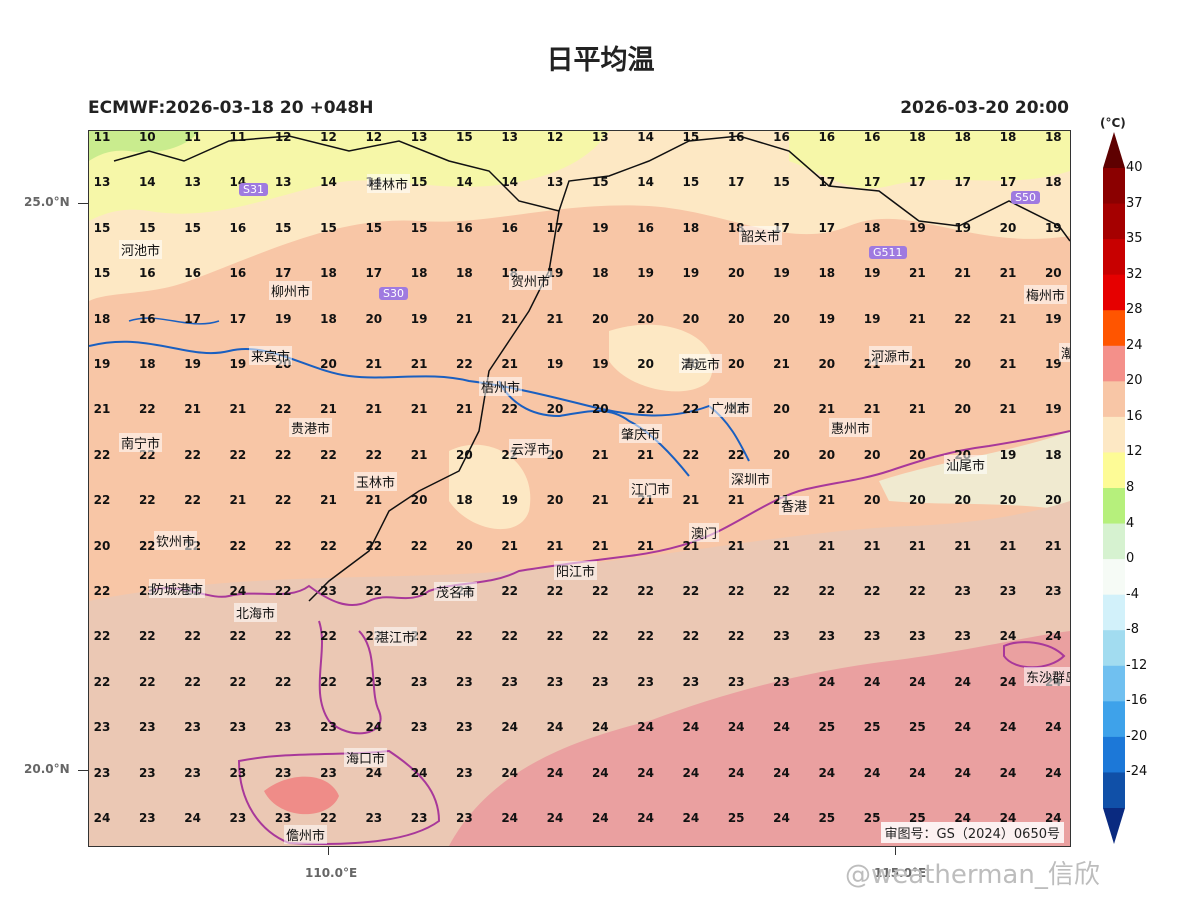  What do you see at coordinates (141, 442) in the screenshot?
I see `city-label: 南宁市` at bounding box center [141, 442].